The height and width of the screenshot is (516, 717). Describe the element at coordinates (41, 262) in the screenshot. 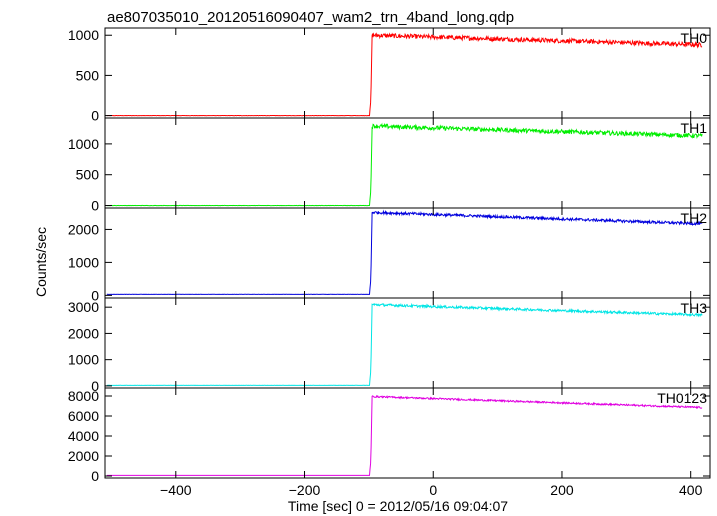

I see `y-axis-label: Counts/sec` at that location.